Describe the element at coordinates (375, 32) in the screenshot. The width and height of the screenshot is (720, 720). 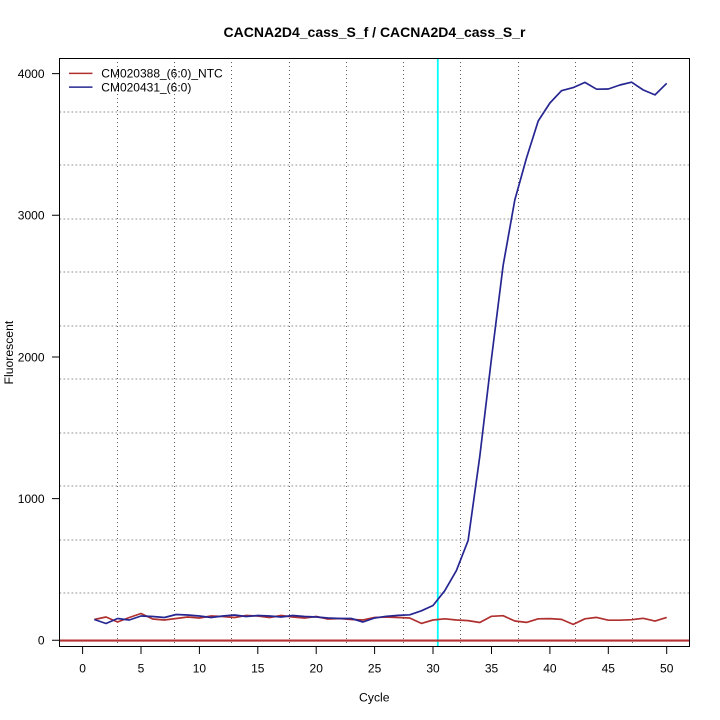
I see `svg-text:CACNA2D4_cass_S_f / CACNA2D4_c: CACNA2D4_cass_S_f / CACNA2D4_cass_S_r` at that location.